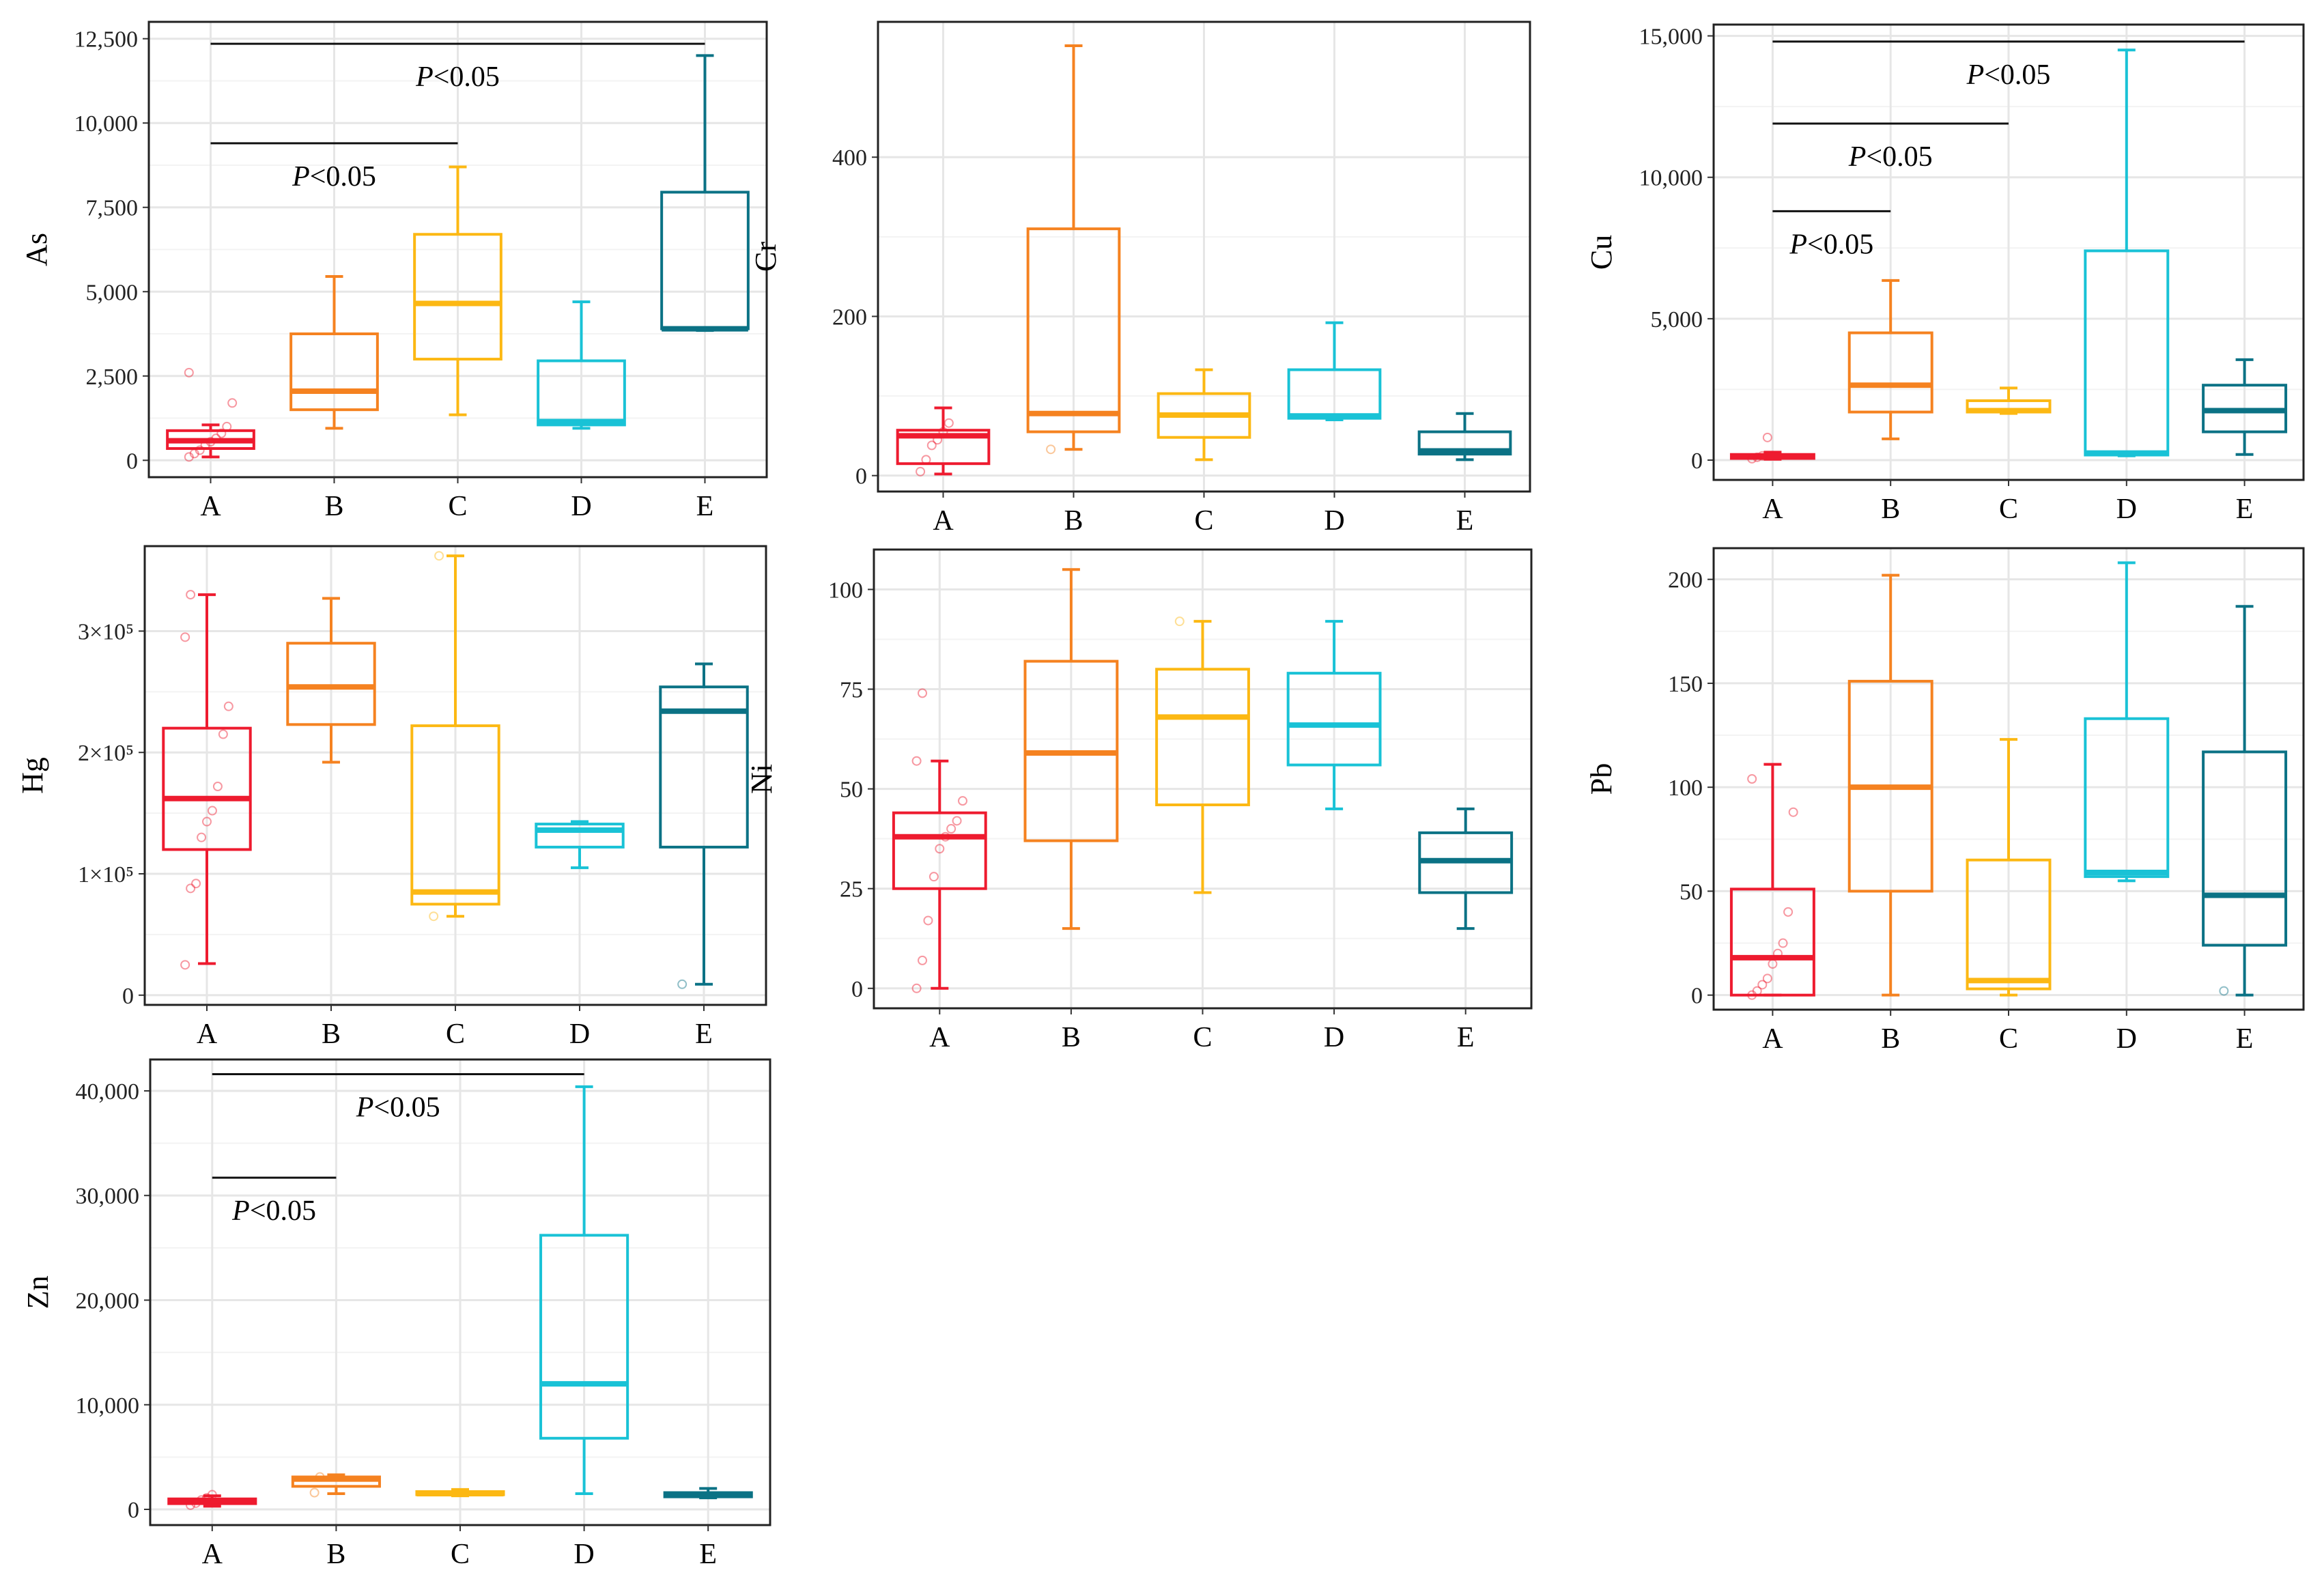  What do you see at coordinates (106, 754) in the screenshot?
I see `y-tick-label: 2×10⁵` at bounding box center [106, 754].